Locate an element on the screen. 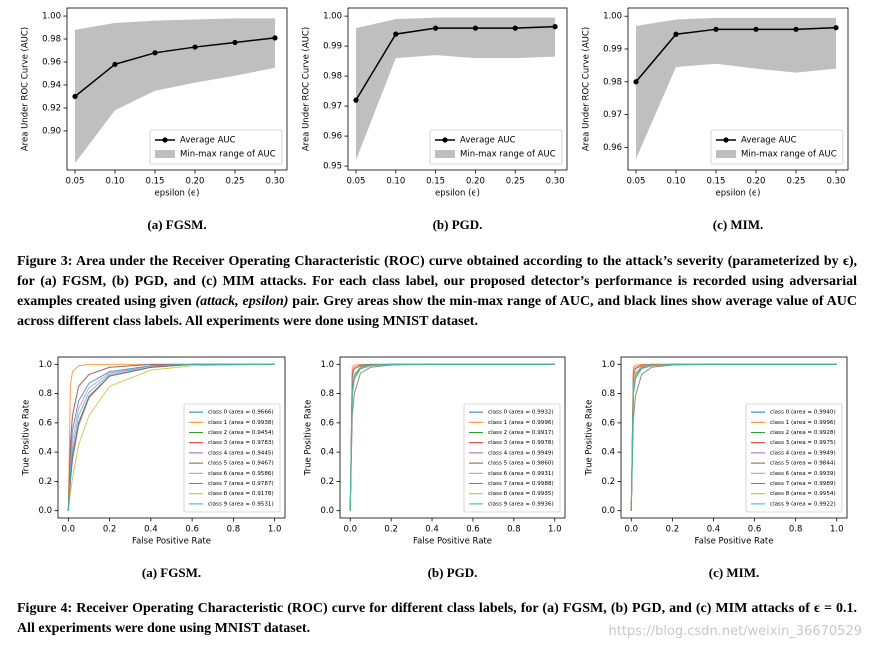  x-tick-label: 0.4 is located at coordinates (714, 530).